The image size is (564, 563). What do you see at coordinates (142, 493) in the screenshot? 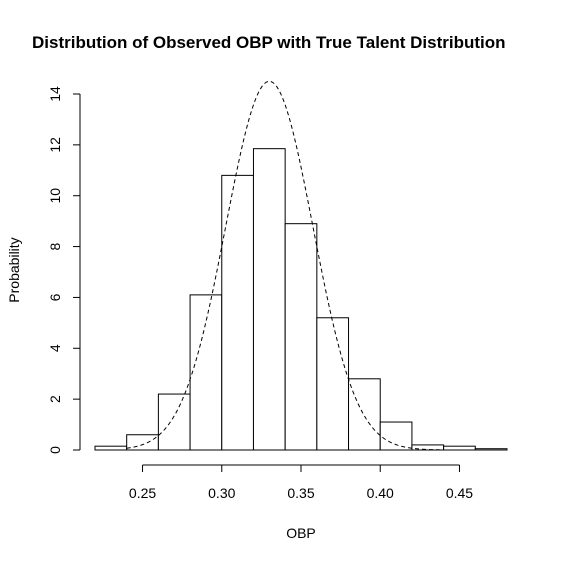
I see `x-tick-label-0: 0.25` at bounding box center [142, 493].